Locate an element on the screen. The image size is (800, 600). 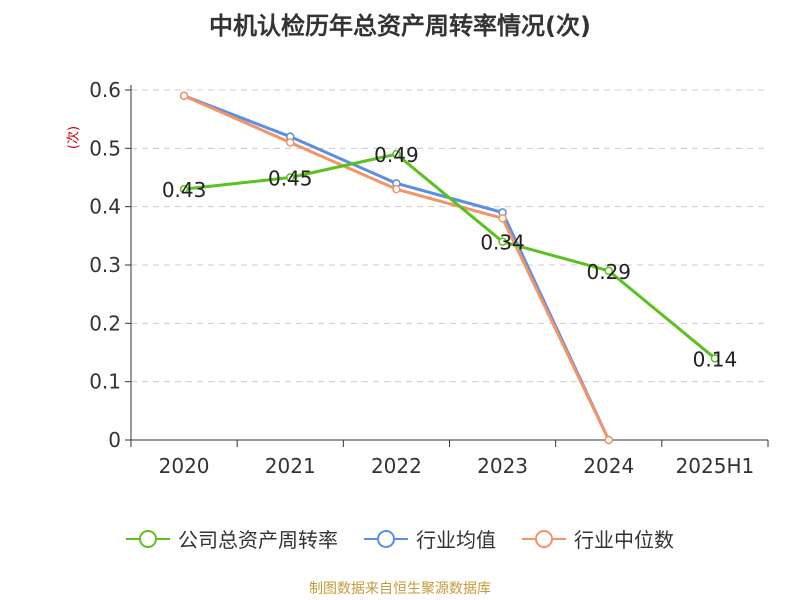
legend-item-industry-mean: 行业均值 is located at coordinates (430, 538).